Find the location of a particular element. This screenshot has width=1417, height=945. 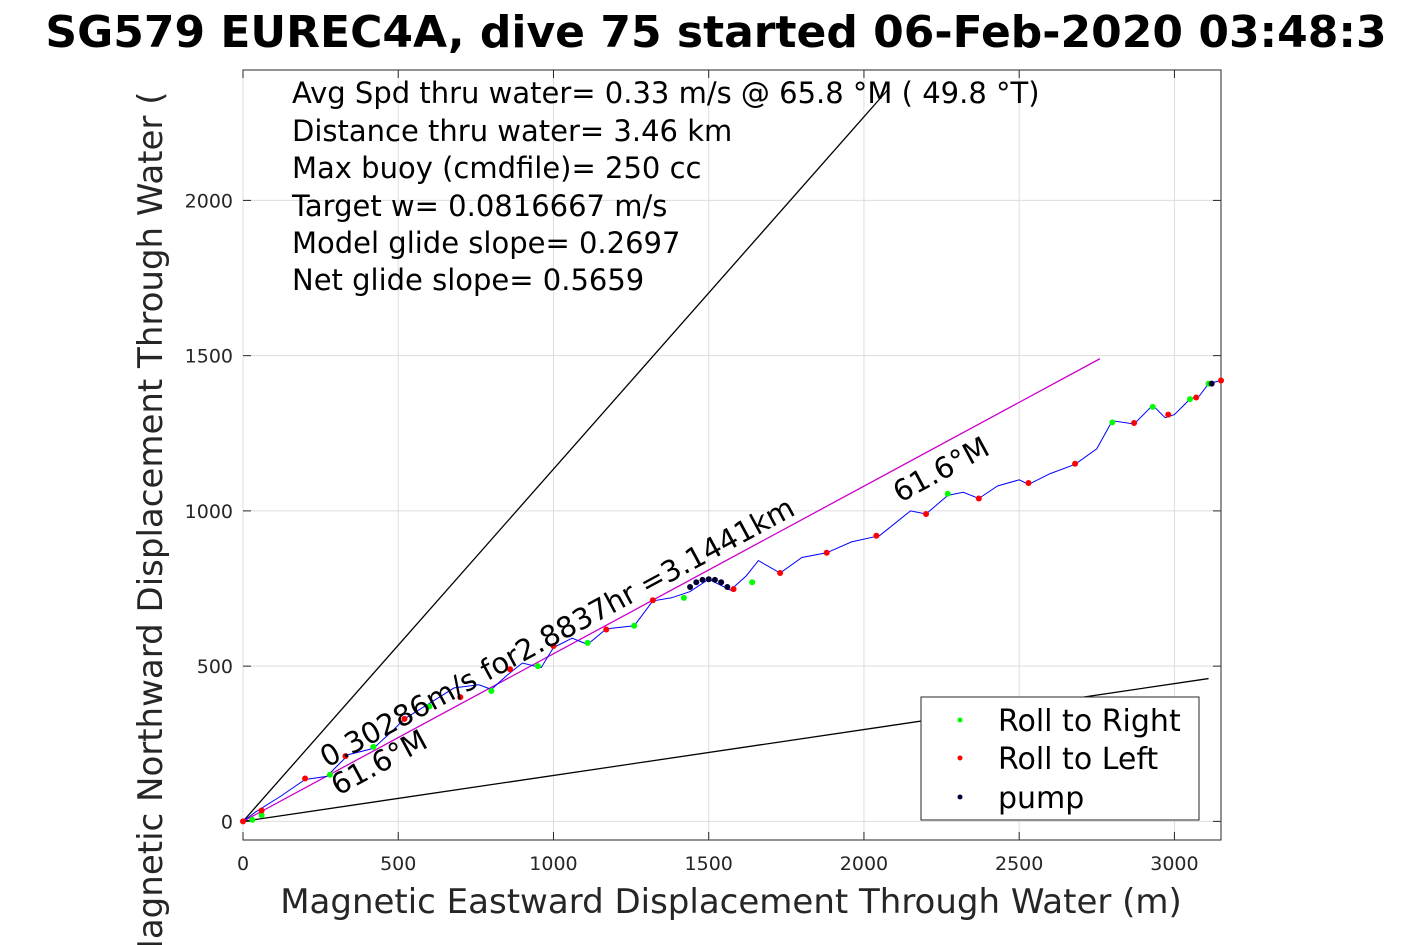

legend: Roll to Right Roll to Left pump is located at coordinates (1060, 758).